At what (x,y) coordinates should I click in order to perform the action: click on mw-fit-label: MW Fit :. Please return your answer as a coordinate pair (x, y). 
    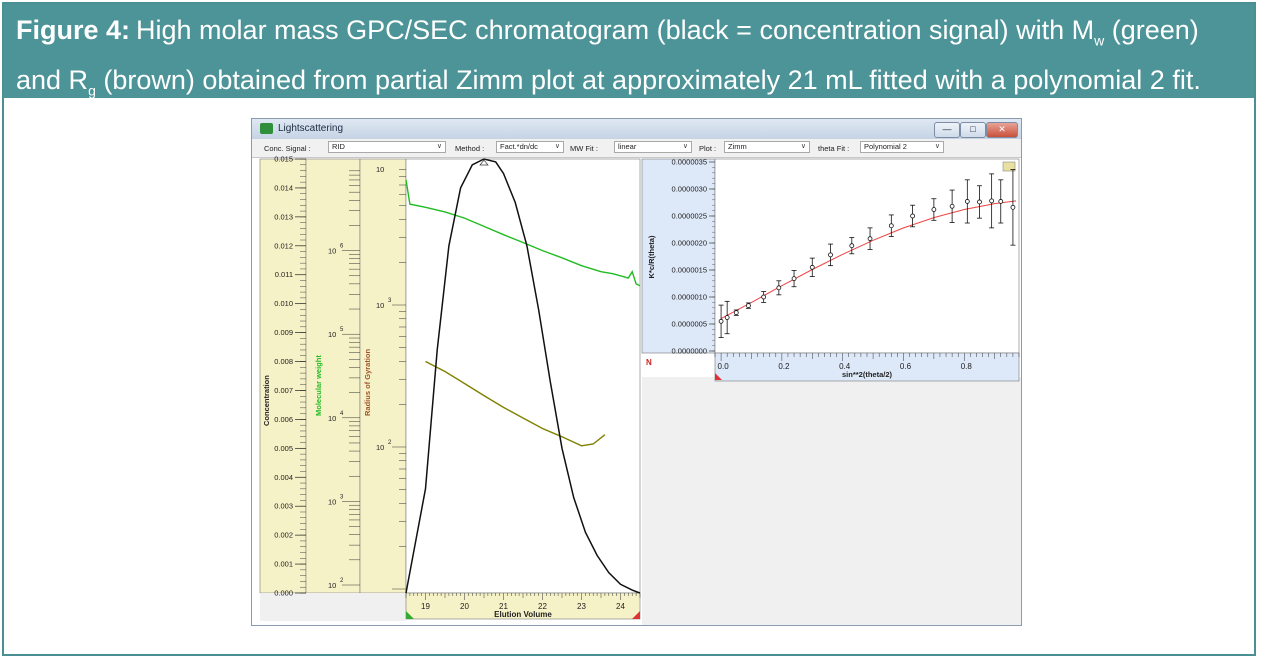
    Looking at the image, I should click on (584, 148).